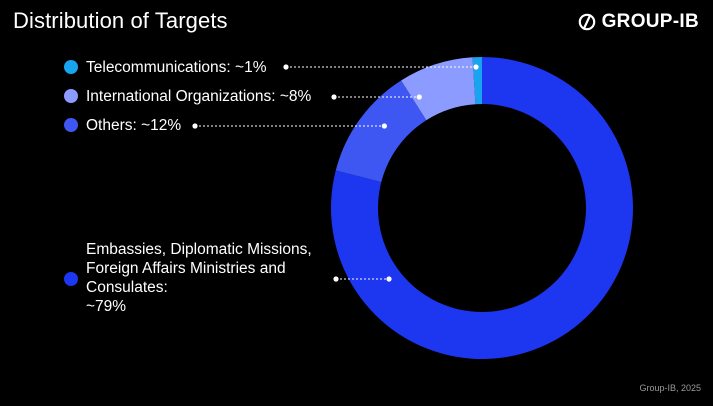  What do you see at coordinates (381, 67) in the screenshot?
I see `leader-line-telecommunications` at bounding box center [381, 67].